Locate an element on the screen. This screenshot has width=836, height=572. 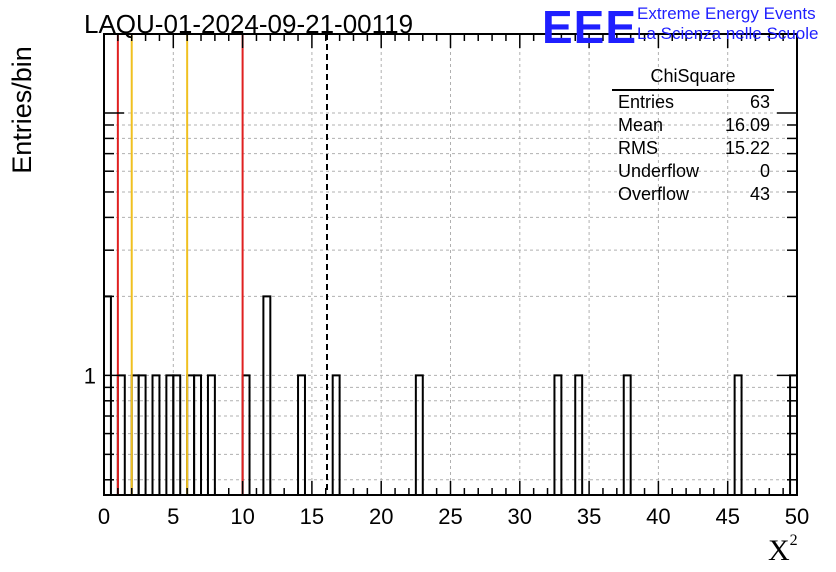
x-tick-label: 40 is located at coordinates (658, 516).